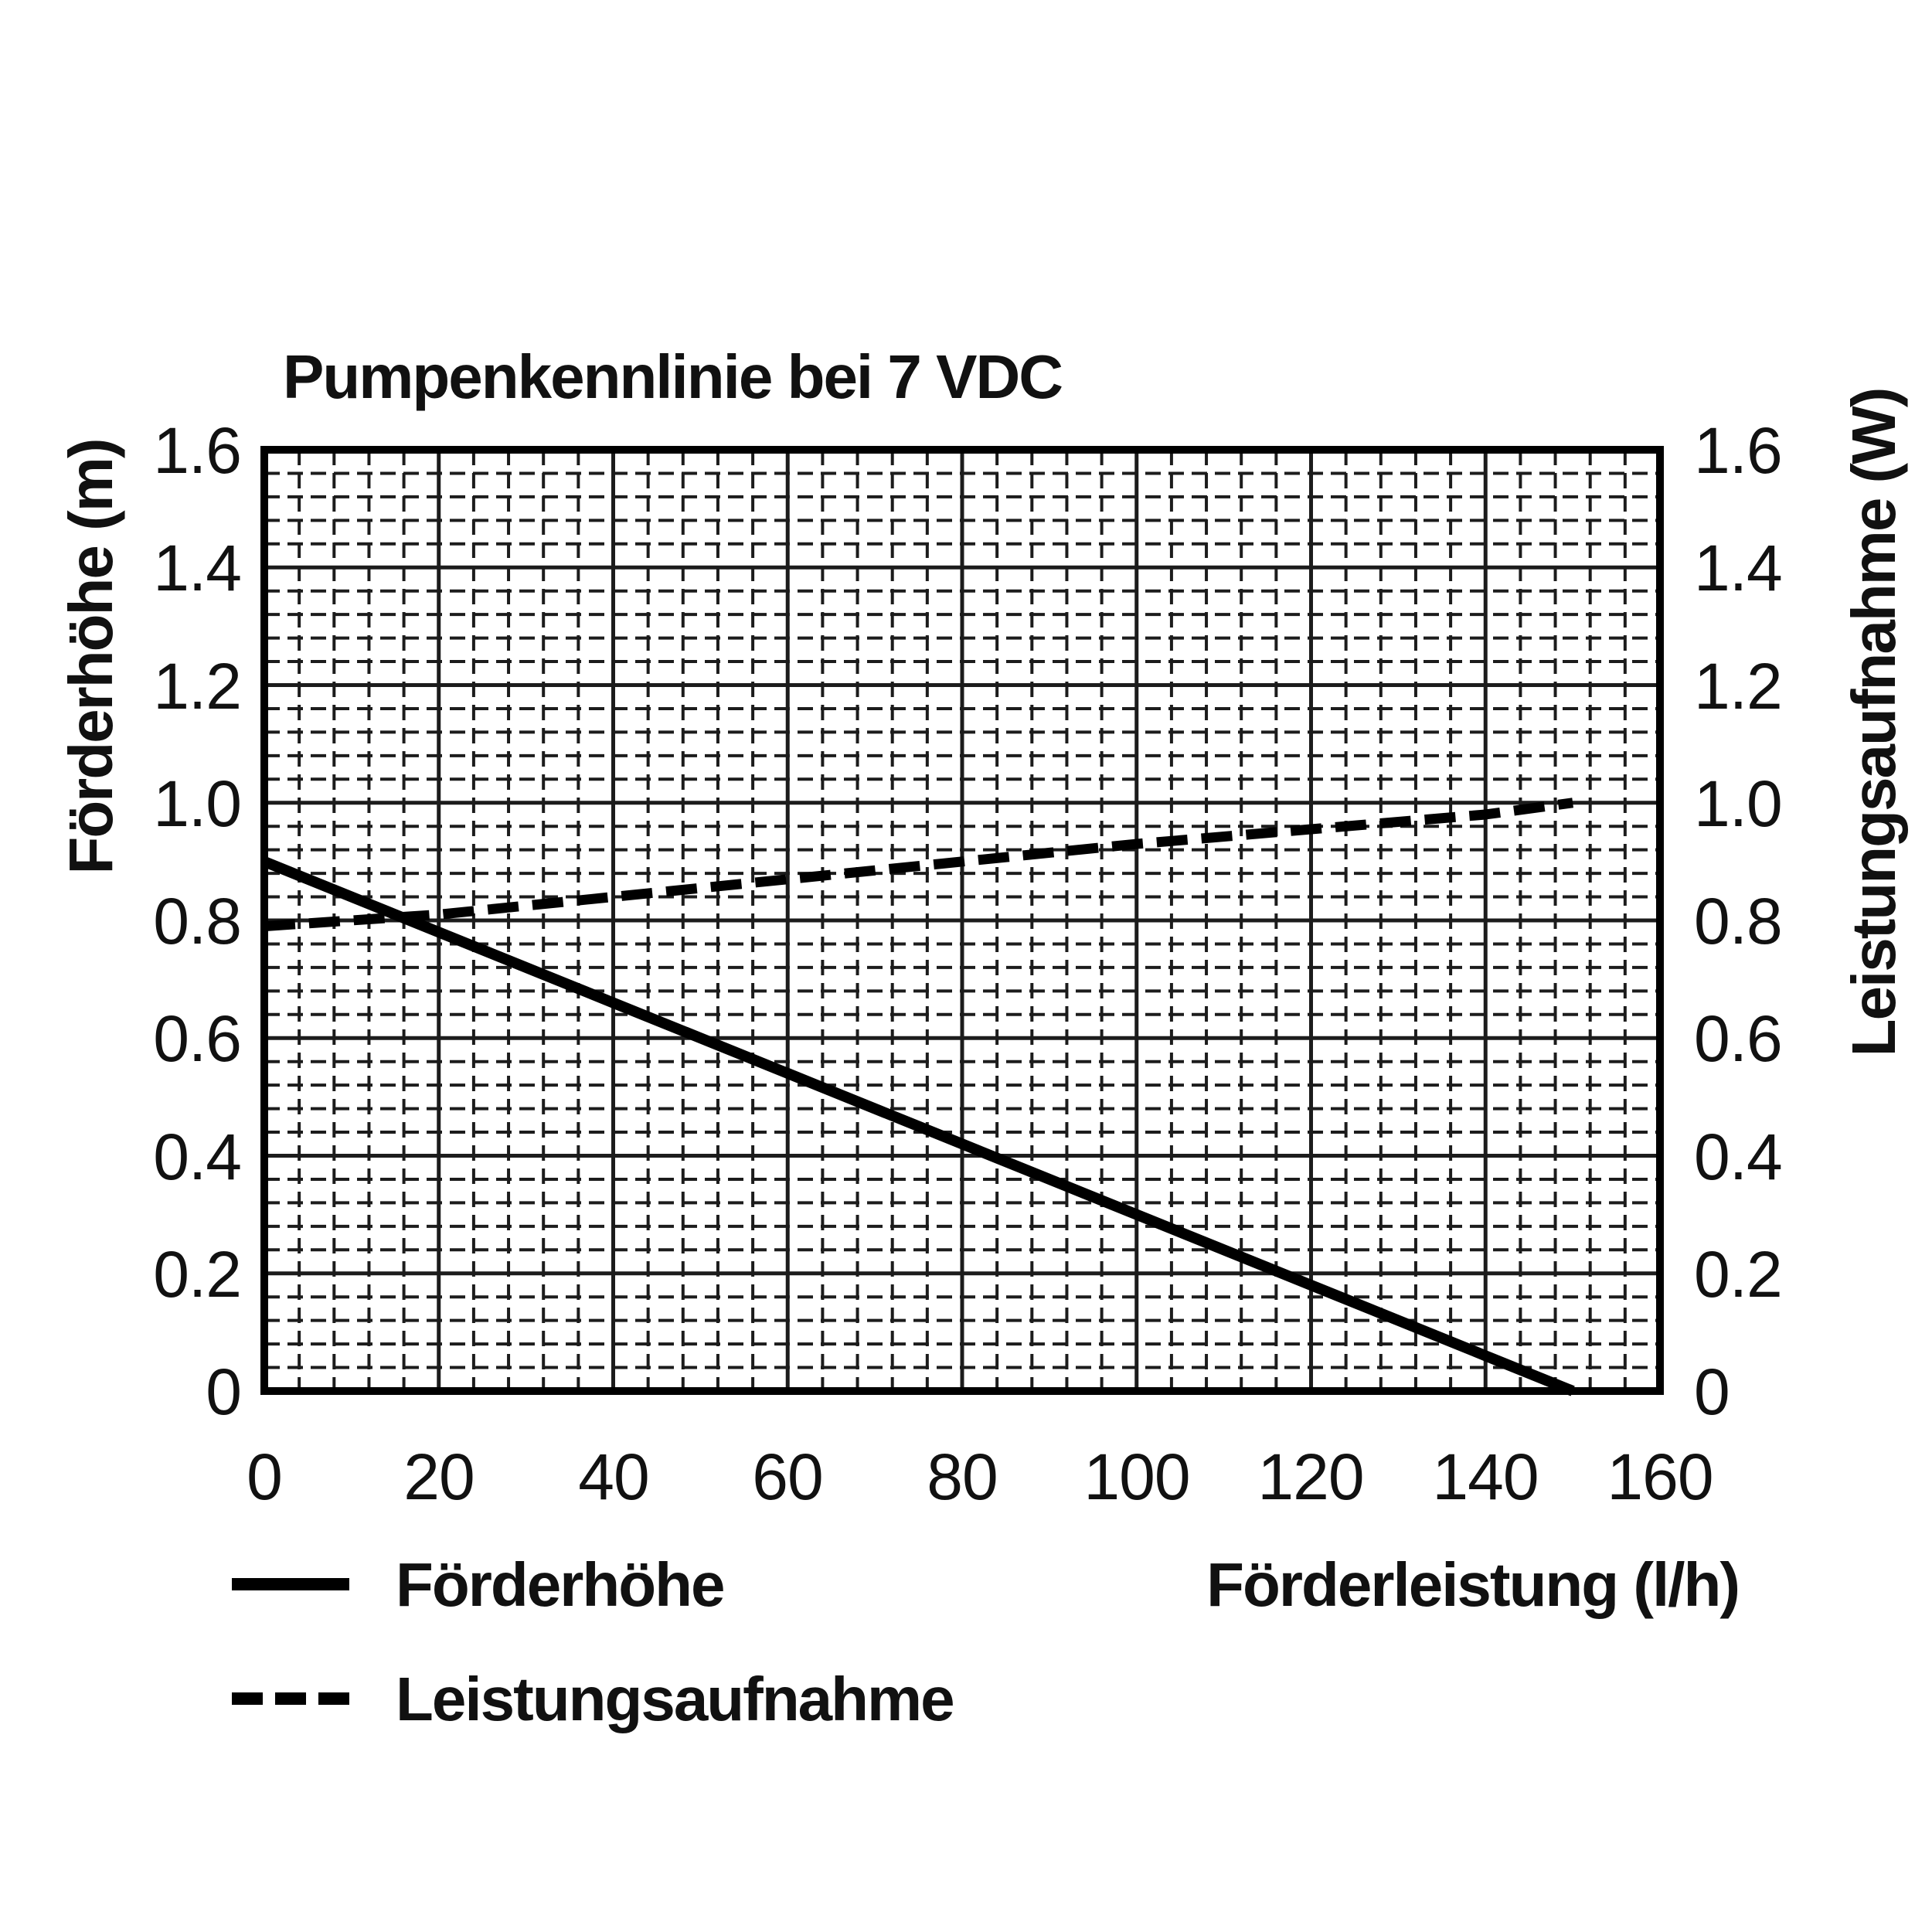 Image resolution: width=1932 pixels, height=1932 pixels. Describe the element at coordinates (1473, 1585) in the screenshot. I see `x-axis-label: Förderleistung (l/h)` at that location.